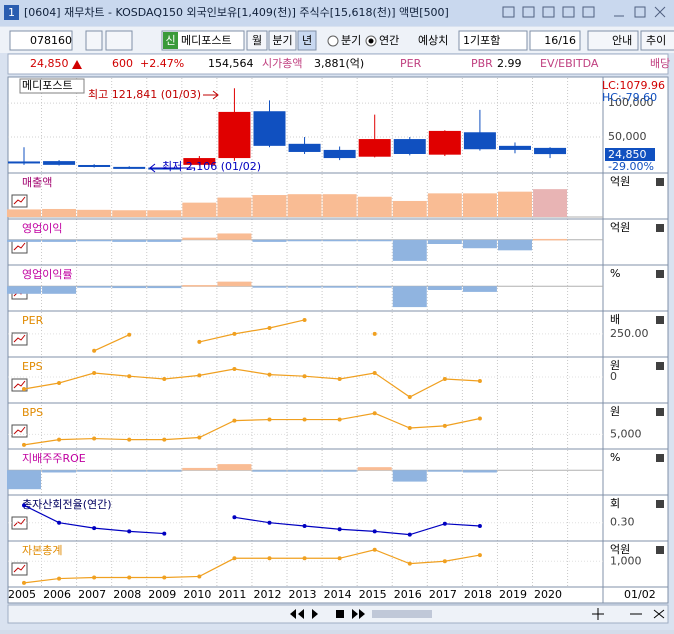 The width and height of the screenshot is (674, 634). What do you see at coordinates (47, 85) in the screenshot?
I see `panel-title: 메디포스트` at bounding box center [47, 85].